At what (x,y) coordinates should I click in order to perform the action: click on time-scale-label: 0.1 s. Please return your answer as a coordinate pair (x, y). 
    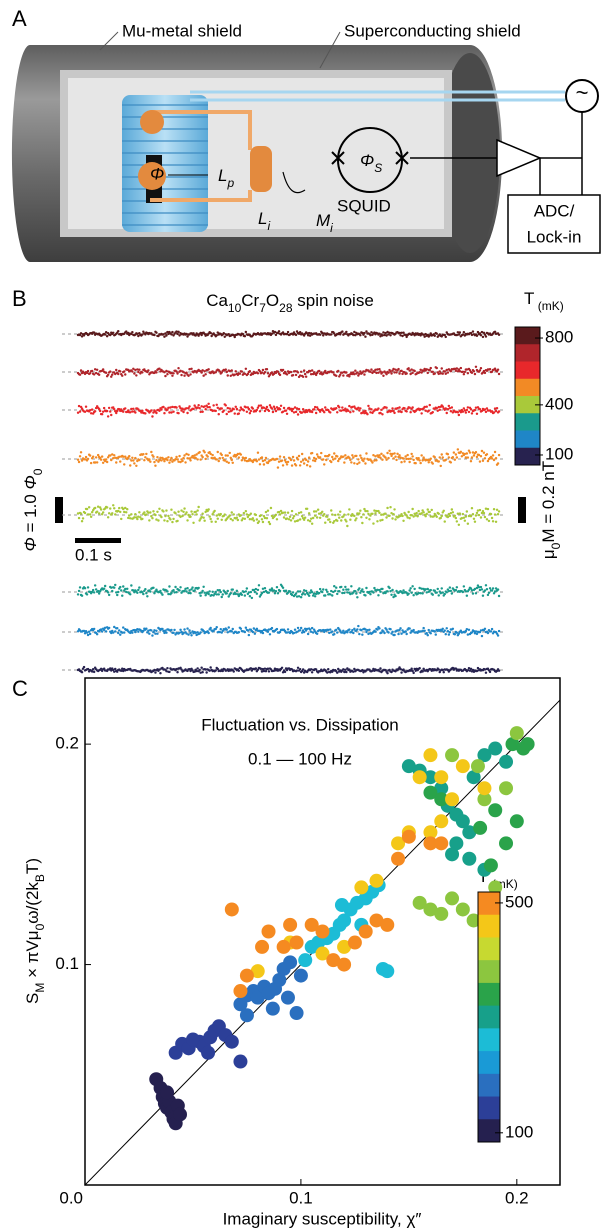
    Looking at the image, I should click on (93, 554).